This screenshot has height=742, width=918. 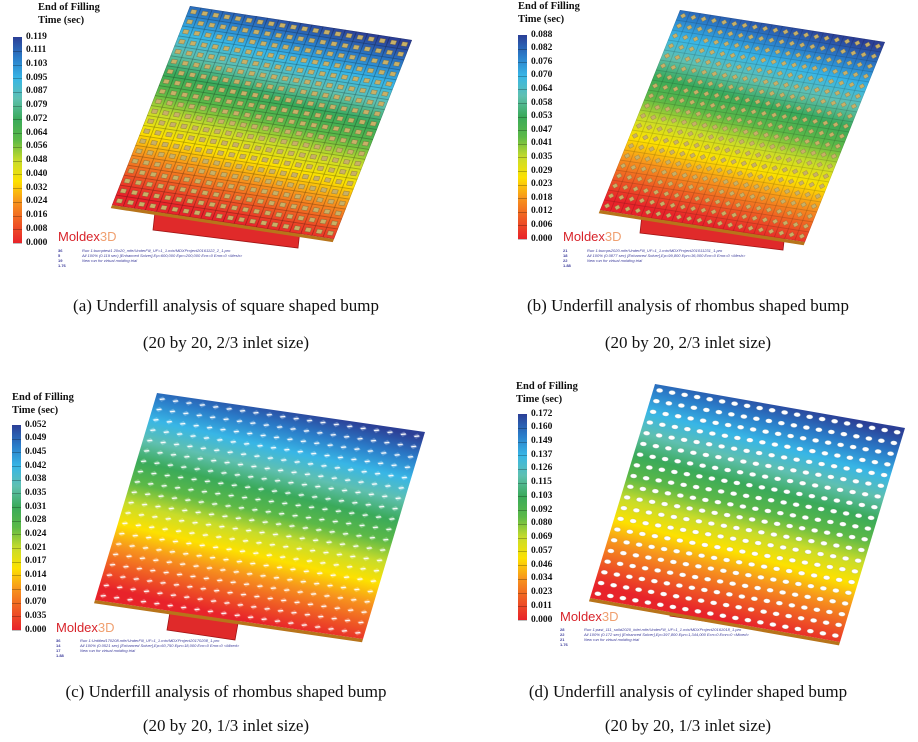 What do you see at coordinates (36, 479) in the screenshot?
I see `colorbar-label: 0.038` at bounding box center [36, 479].